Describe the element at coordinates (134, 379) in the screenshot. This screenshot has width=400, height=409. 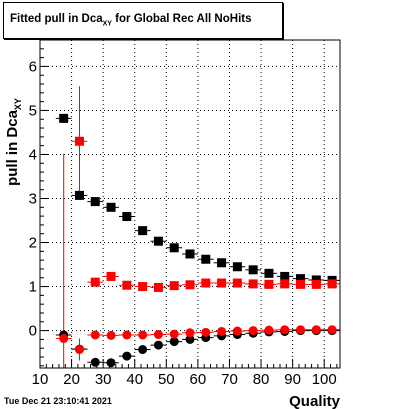
I see `x-tick-label: 40` at that location.